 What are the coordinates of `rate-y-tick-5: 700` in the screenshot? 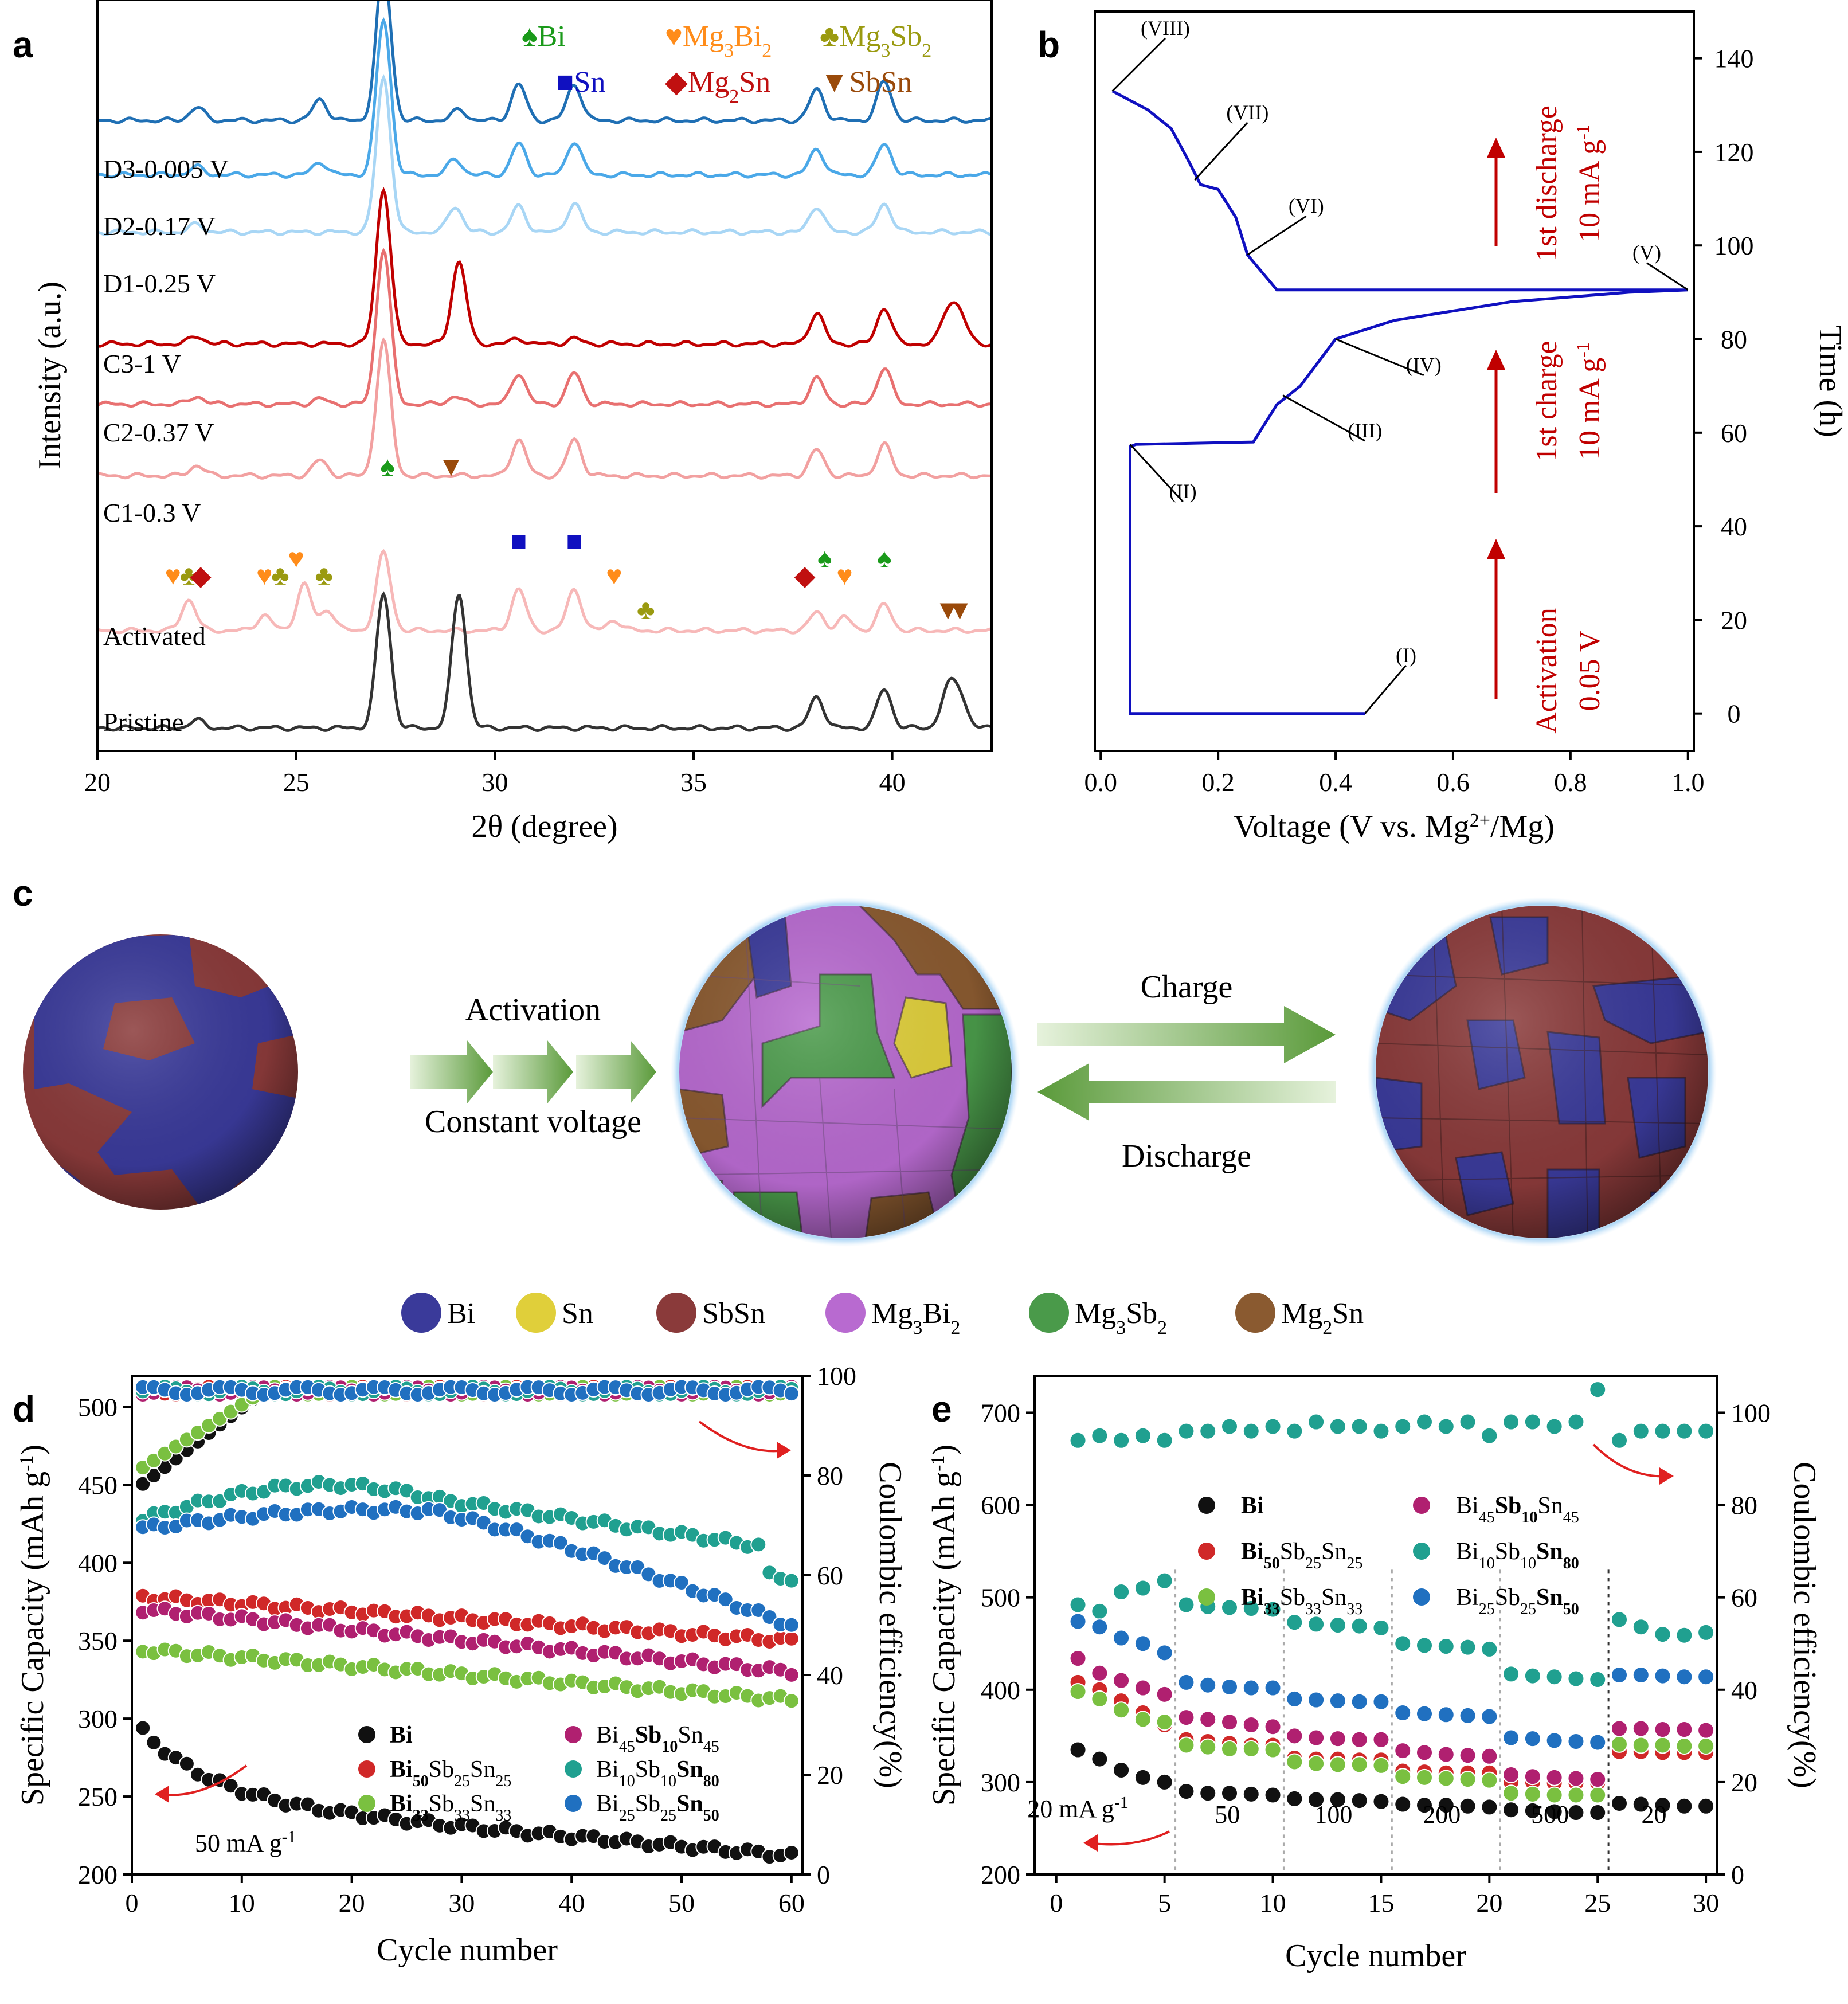 It's located at (1000, 1412).